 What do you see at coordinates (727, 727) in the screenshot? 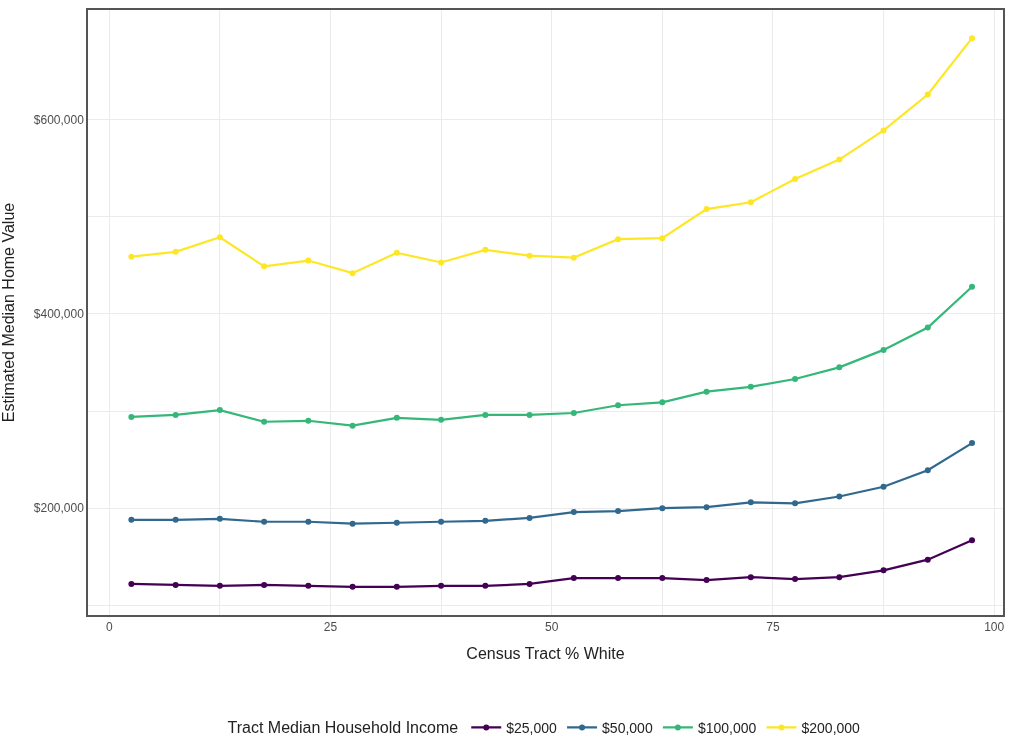
I see `legend-label: $100,000` at bounding box center [727, 727].